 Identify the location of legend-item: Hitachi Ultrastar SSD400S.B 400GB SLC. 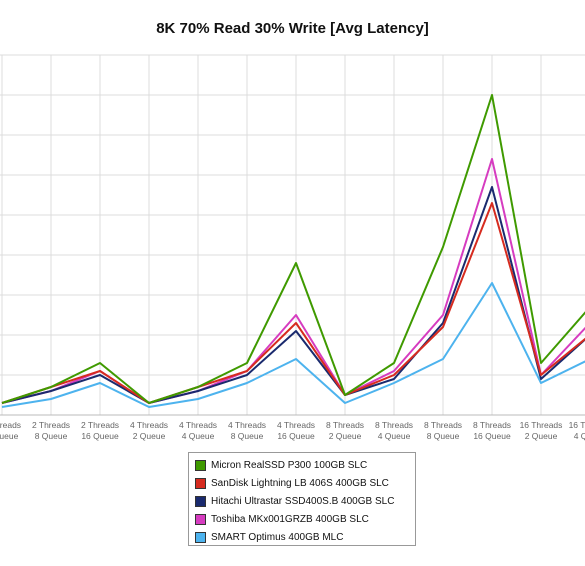
(302, 501).